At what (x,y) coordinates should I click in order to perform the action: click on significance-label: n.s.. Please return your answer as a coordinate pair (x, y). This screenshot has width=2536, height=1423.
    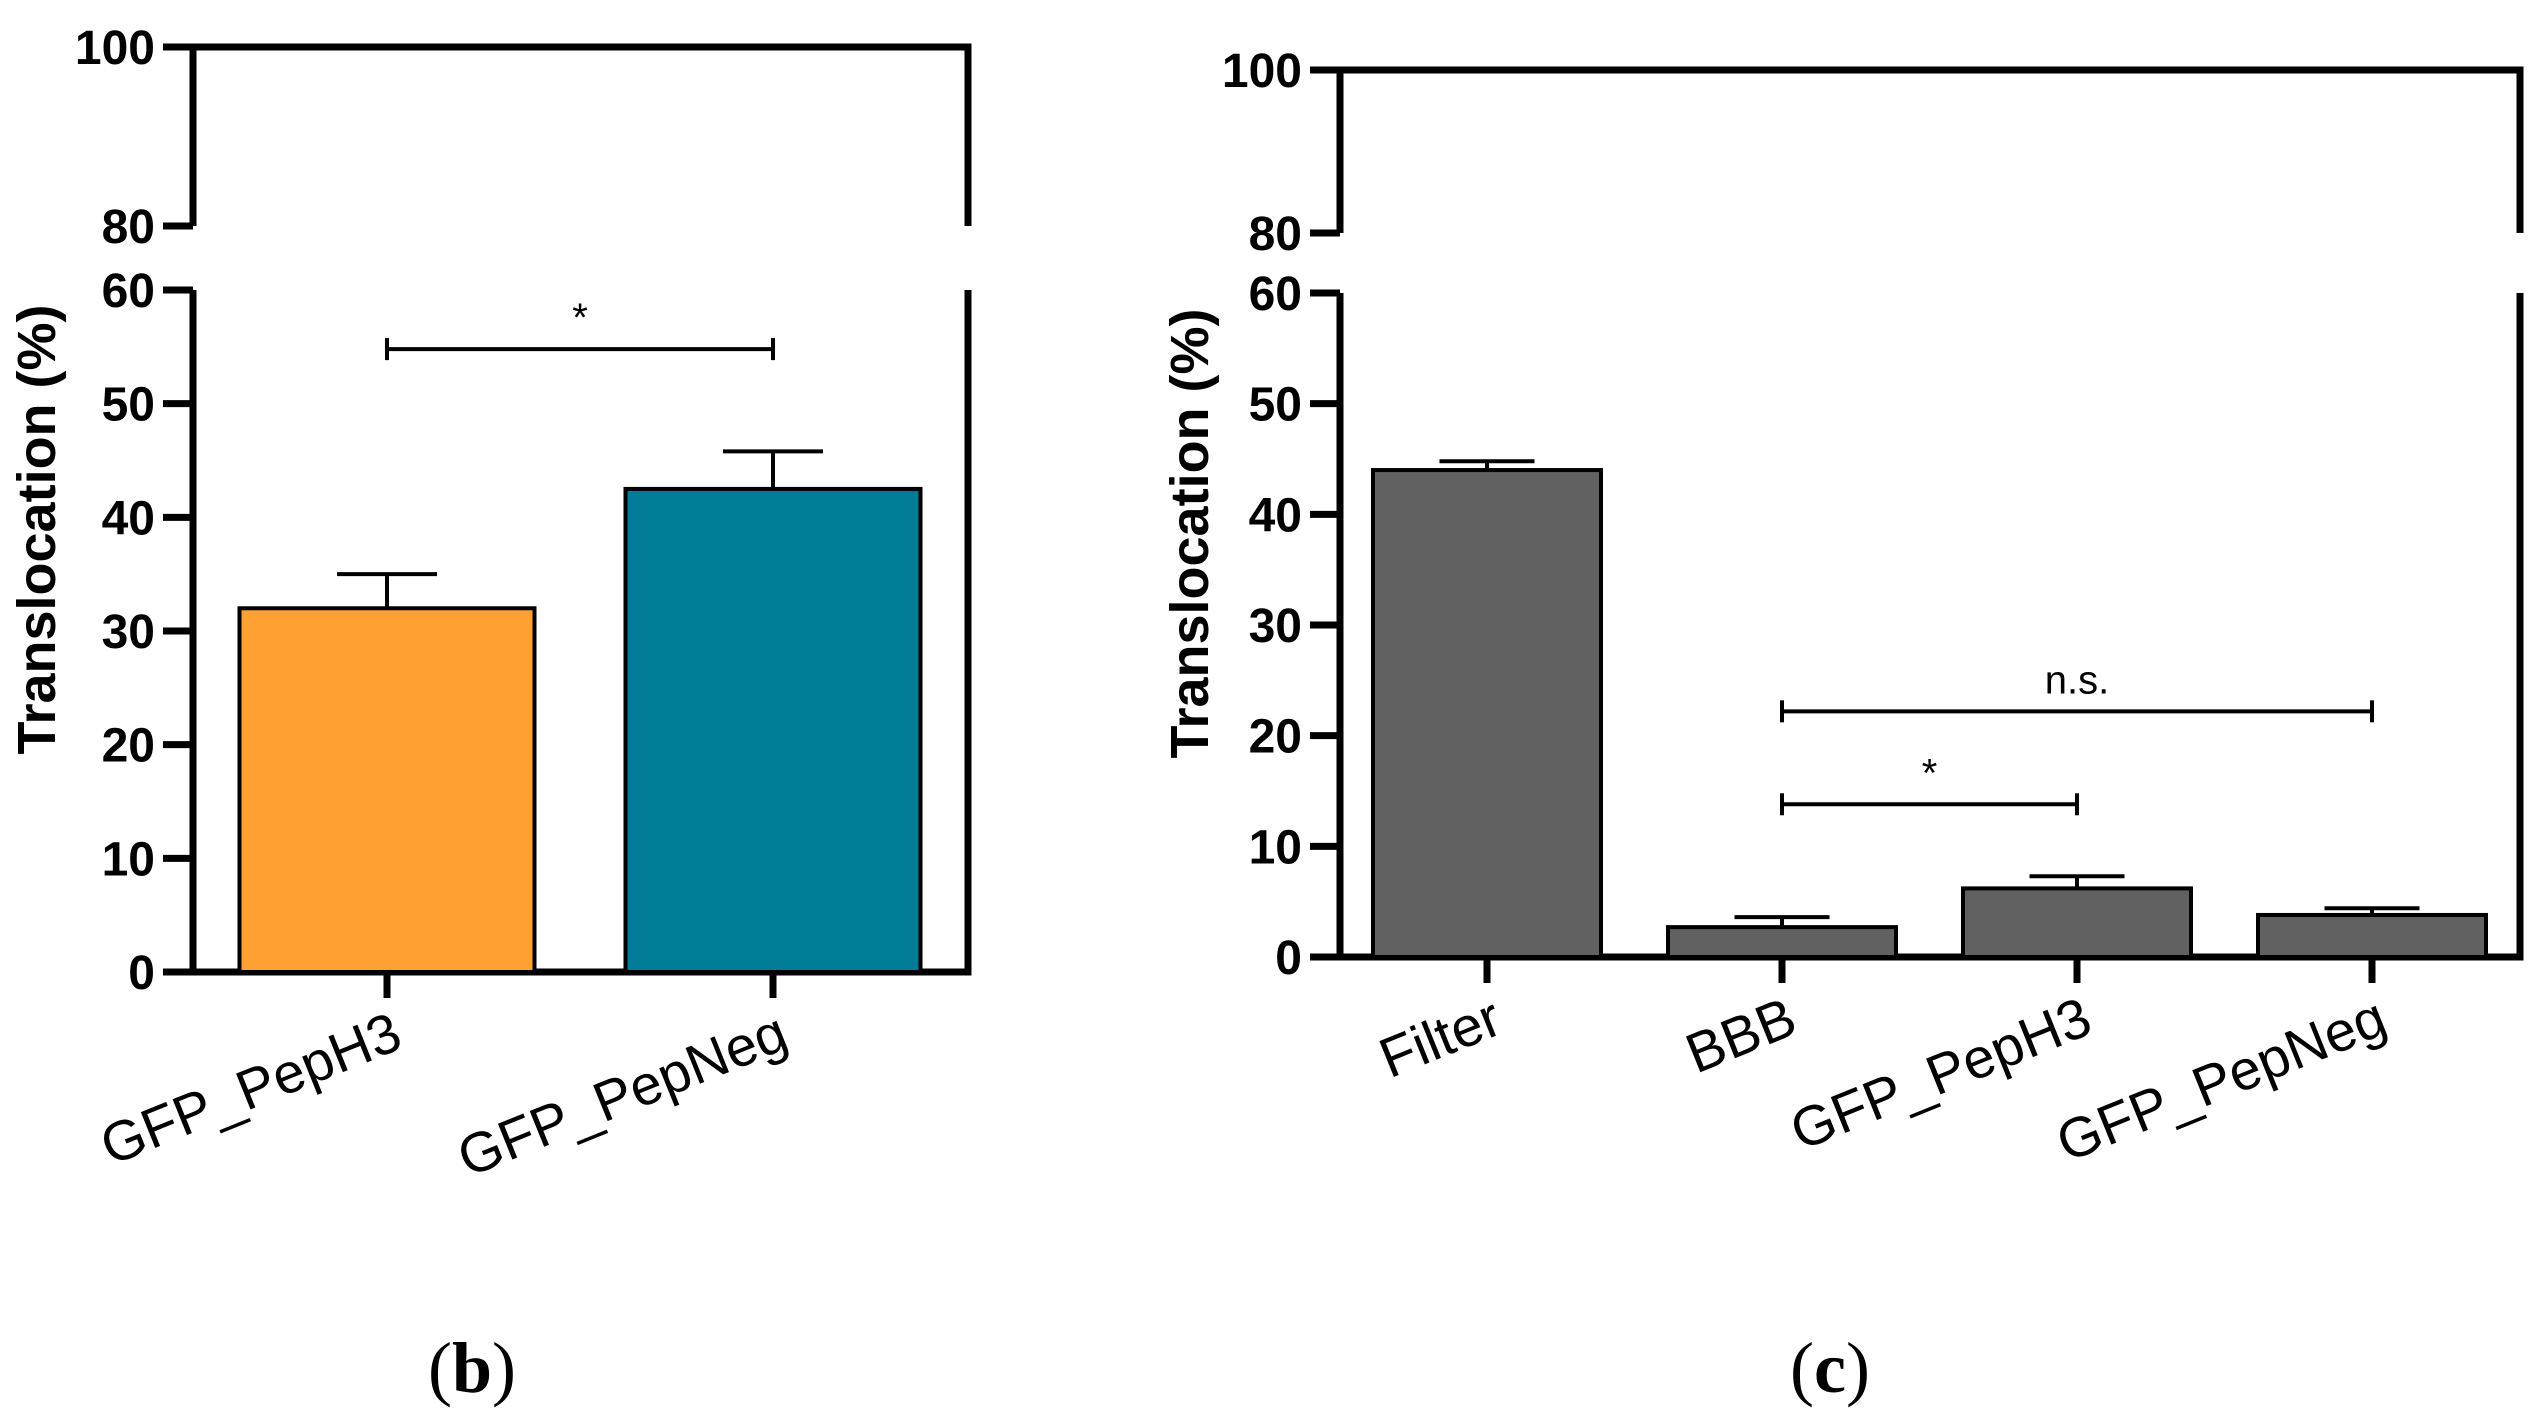
    Looking at the image, I should click on (2077, 680).